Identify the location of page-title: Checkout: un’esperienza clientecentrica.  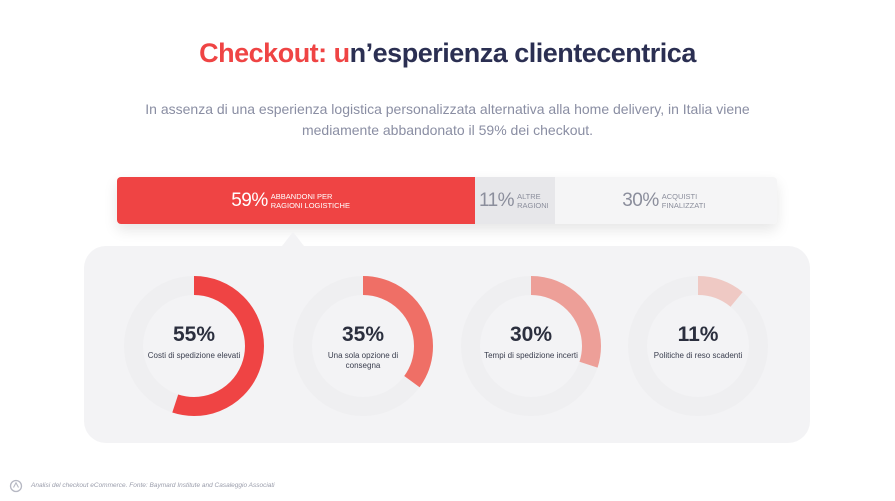
(447, 53).